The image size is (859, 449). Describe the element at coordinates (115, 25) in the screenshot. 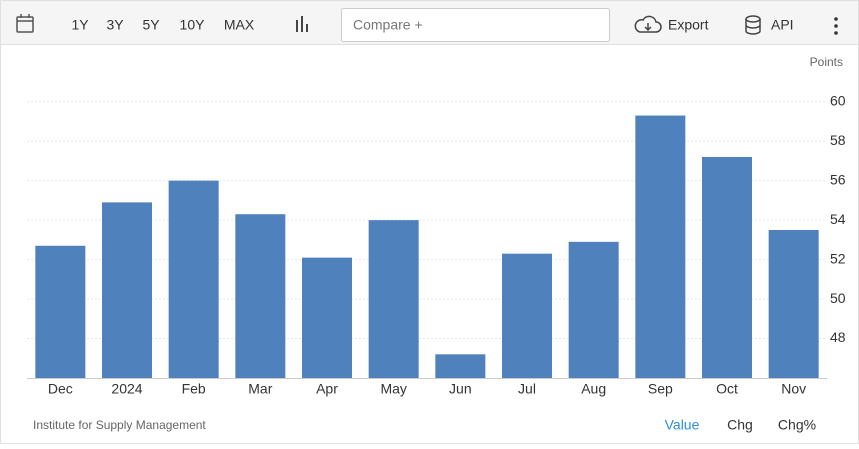

I see `range-button: 3Y` at that location.